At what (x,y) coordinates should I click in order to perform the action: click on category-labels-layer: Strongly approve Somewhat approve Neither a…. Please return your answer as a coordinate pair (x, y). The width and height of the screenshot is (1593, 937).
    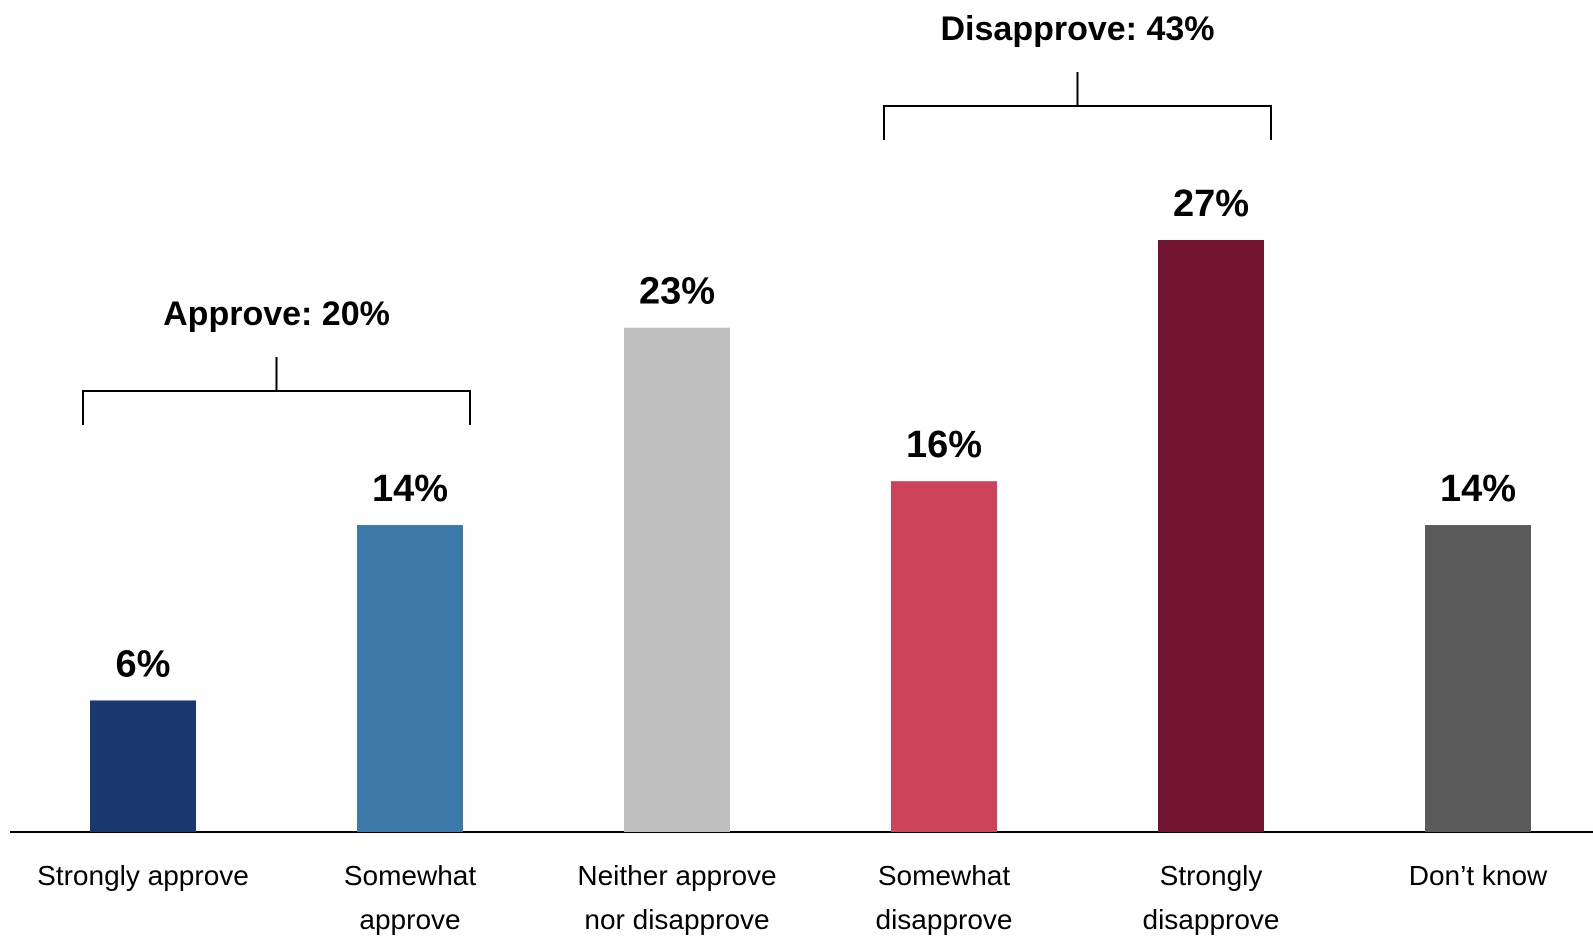
    Looking at the image, I should click on (792, 897).